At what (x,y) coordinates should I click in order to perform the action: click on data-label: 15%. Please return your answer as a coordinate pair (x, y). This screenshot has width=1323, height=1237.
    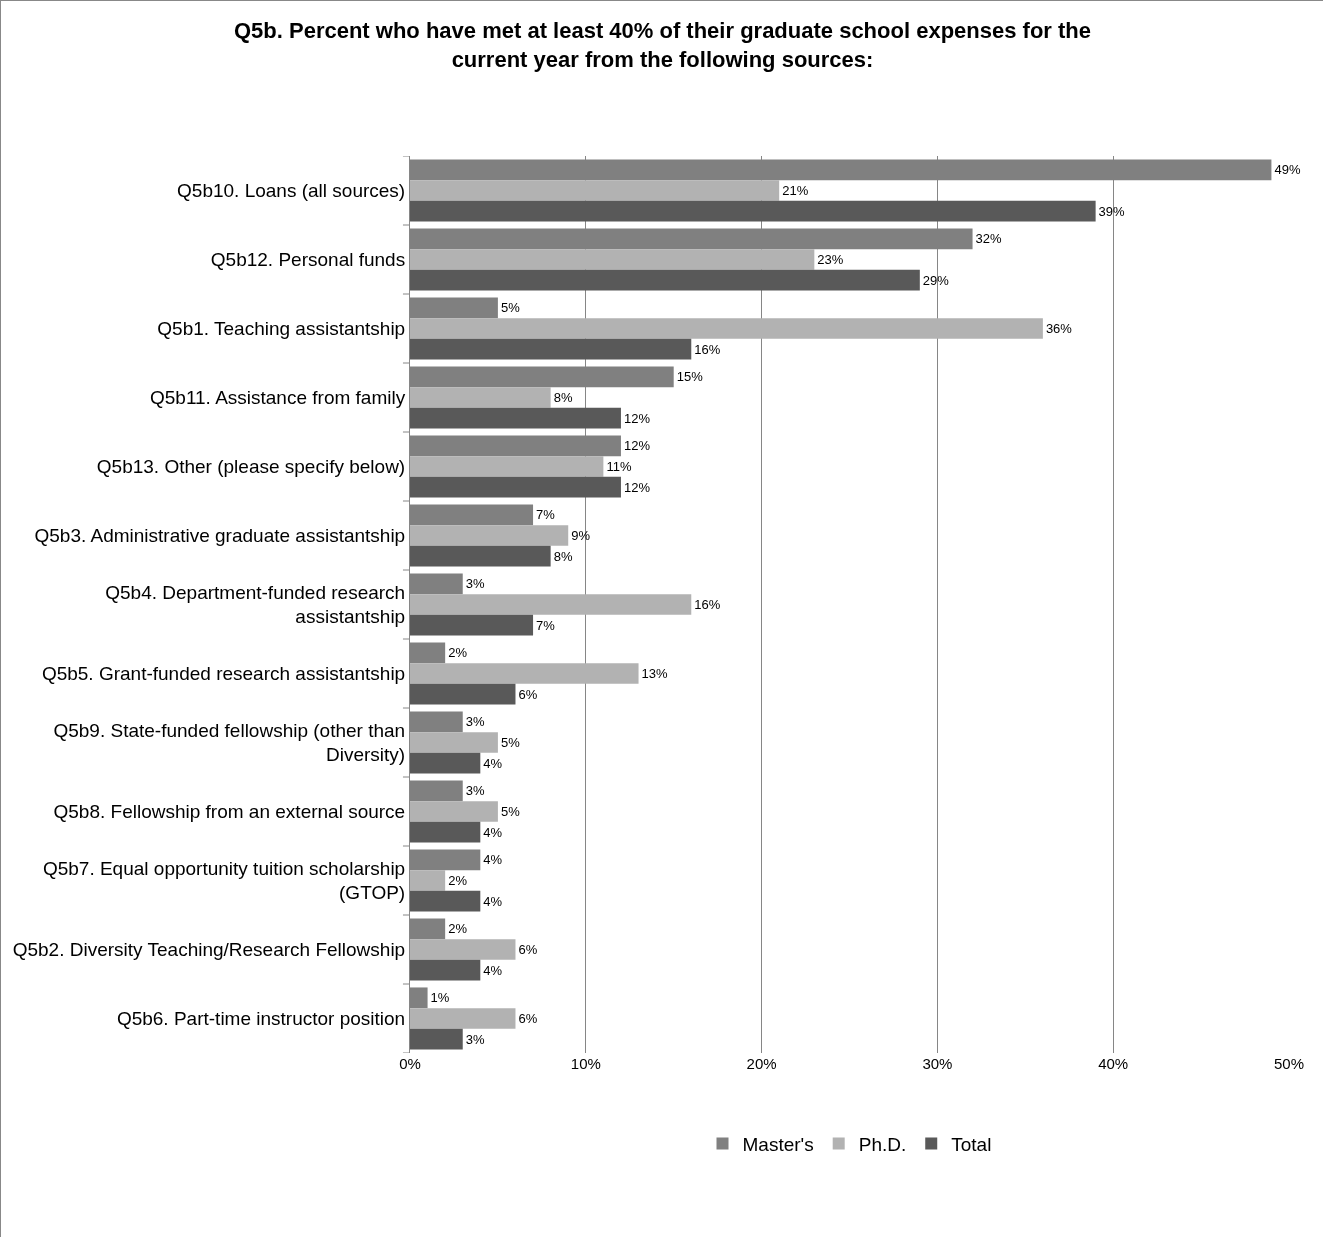
    Looking at the image, I should click on (690, 377).